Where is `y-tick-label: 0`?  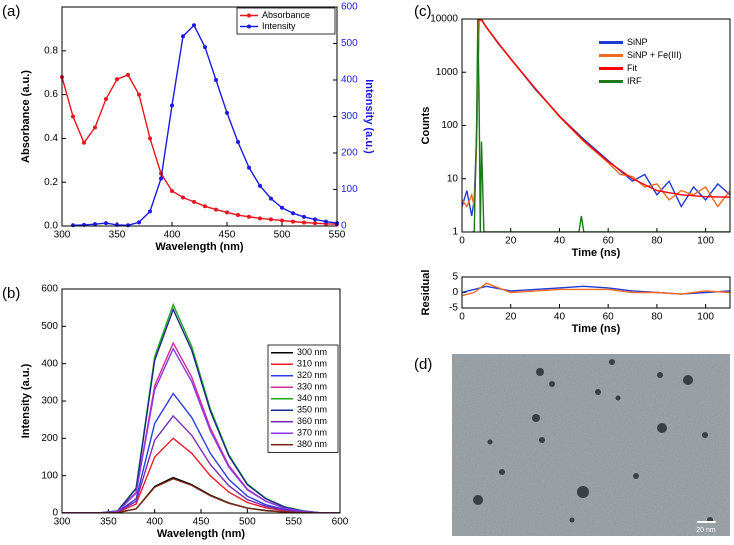
y-tick-label: 0 is located at coordinates (55, 513).